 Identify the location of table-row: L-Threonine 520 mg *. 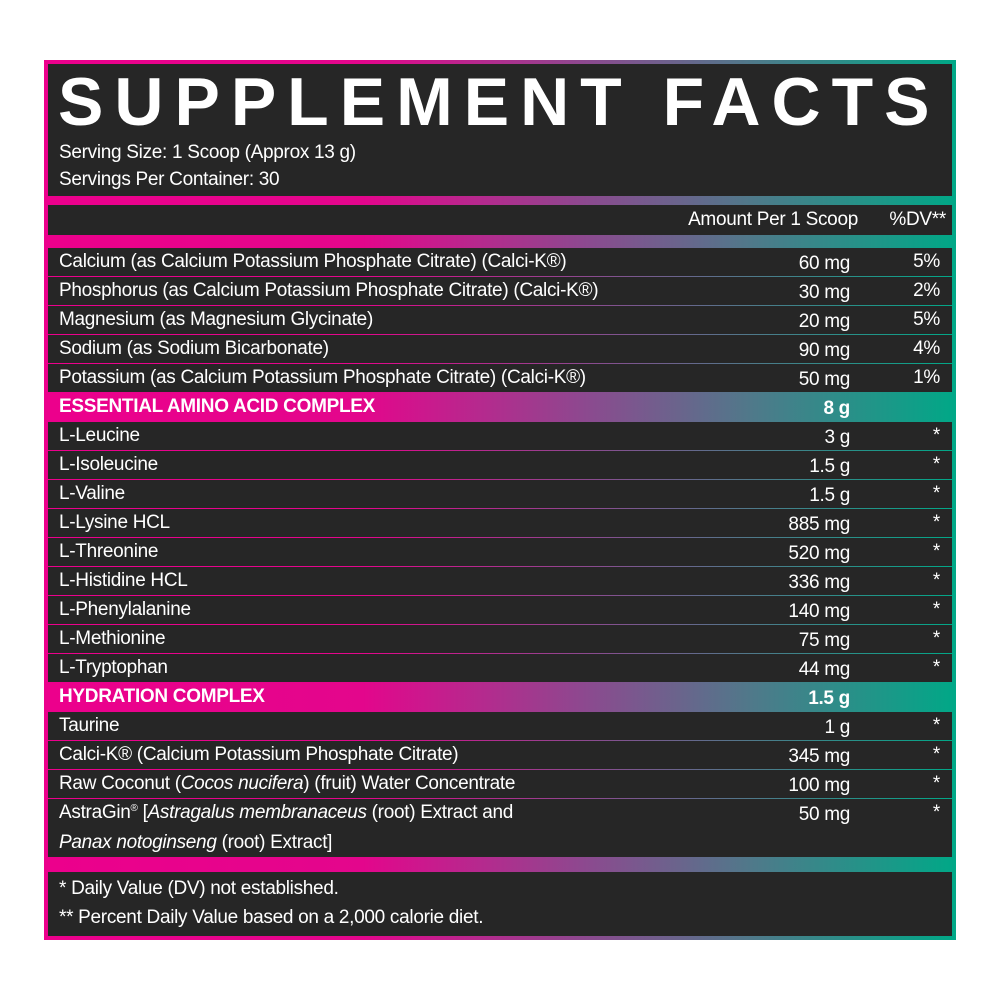
(500, 552).